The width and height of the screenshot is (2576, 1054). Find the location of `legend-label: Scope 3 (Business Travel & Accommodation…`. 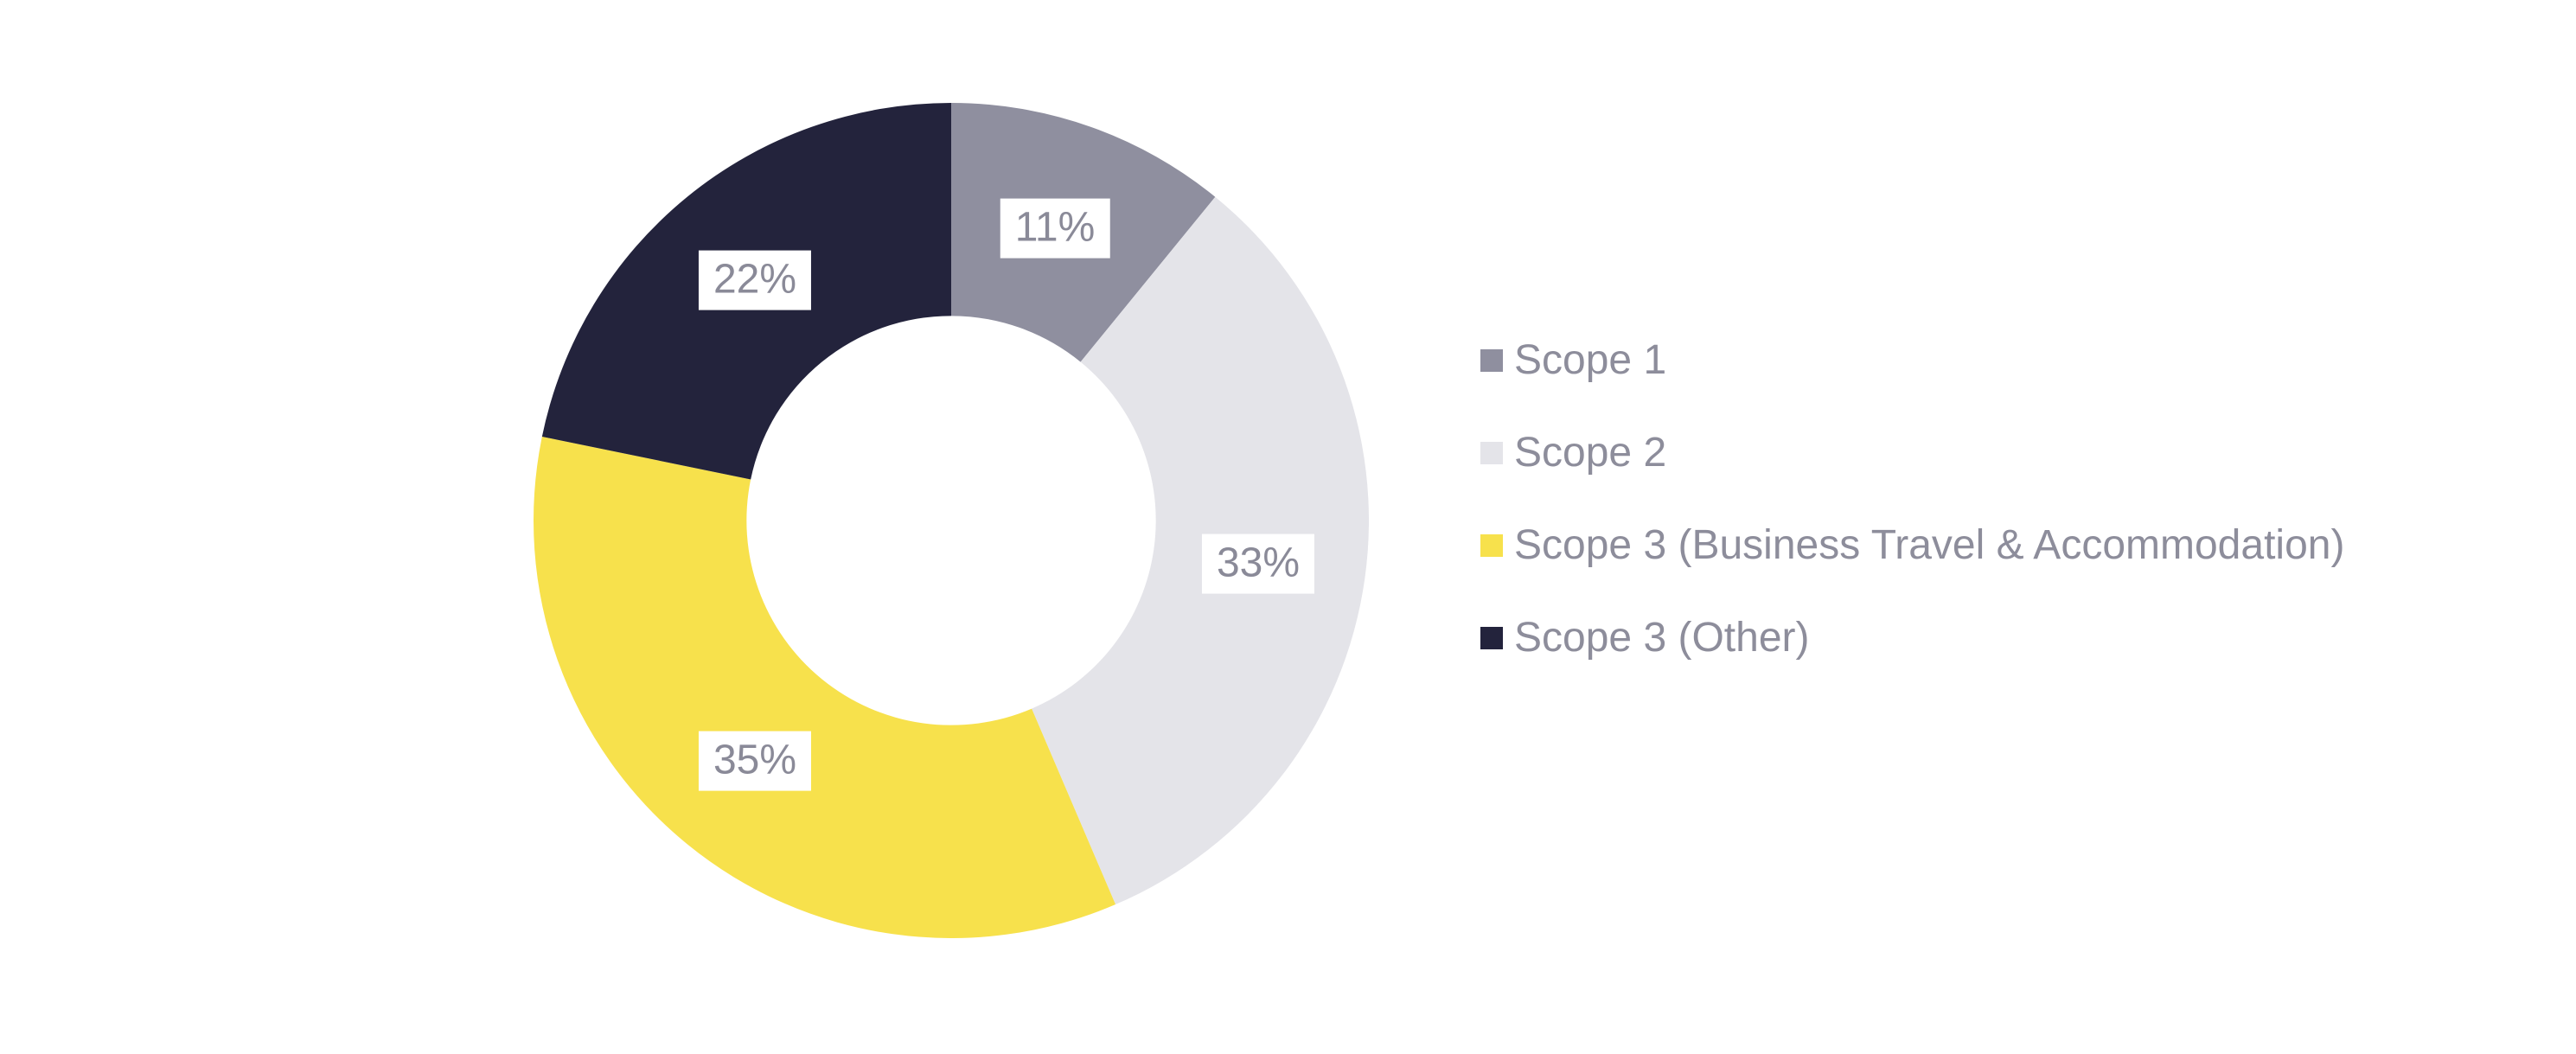

legend-label: Scope 3 (Business Travel & Accommodation… is located at coordinates (1930, 545).